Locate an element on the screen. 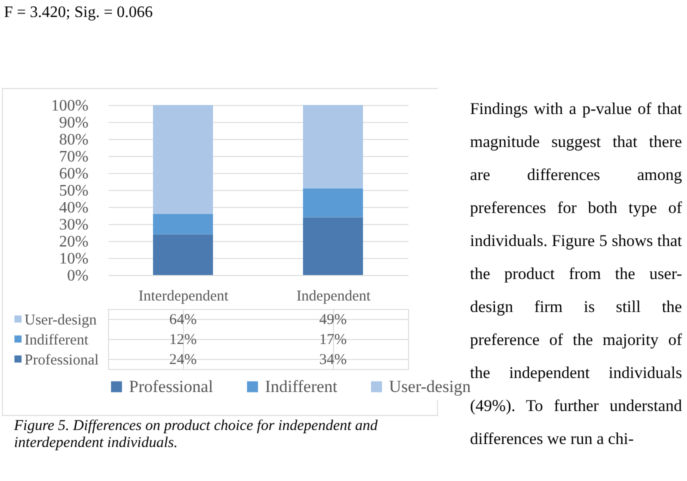 Image resolution: width=687 pixels, height=481 pixels. data-label: 34% is located at coordinates (333, 360).